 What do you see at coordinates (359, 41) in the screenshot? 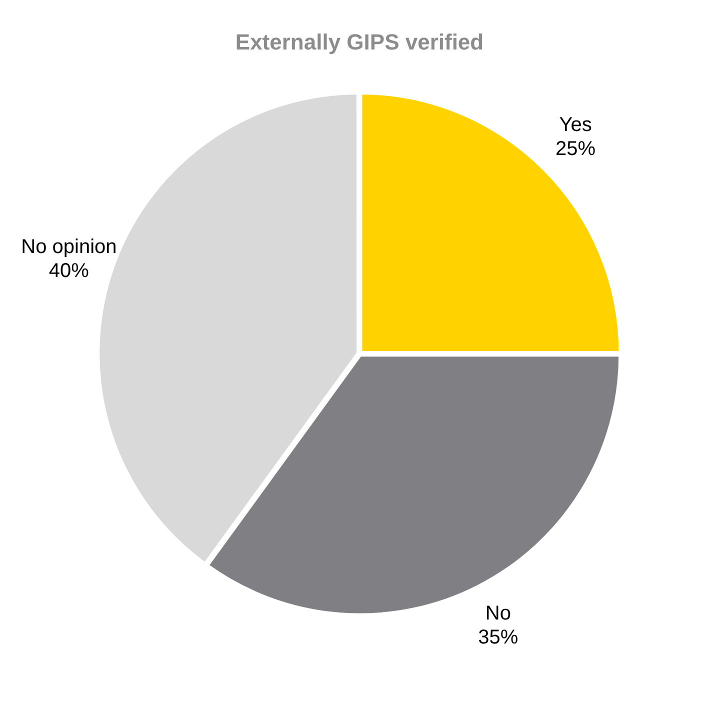
I see `chart-title: Externally GIPS verified` at bounding box center [359, 41].